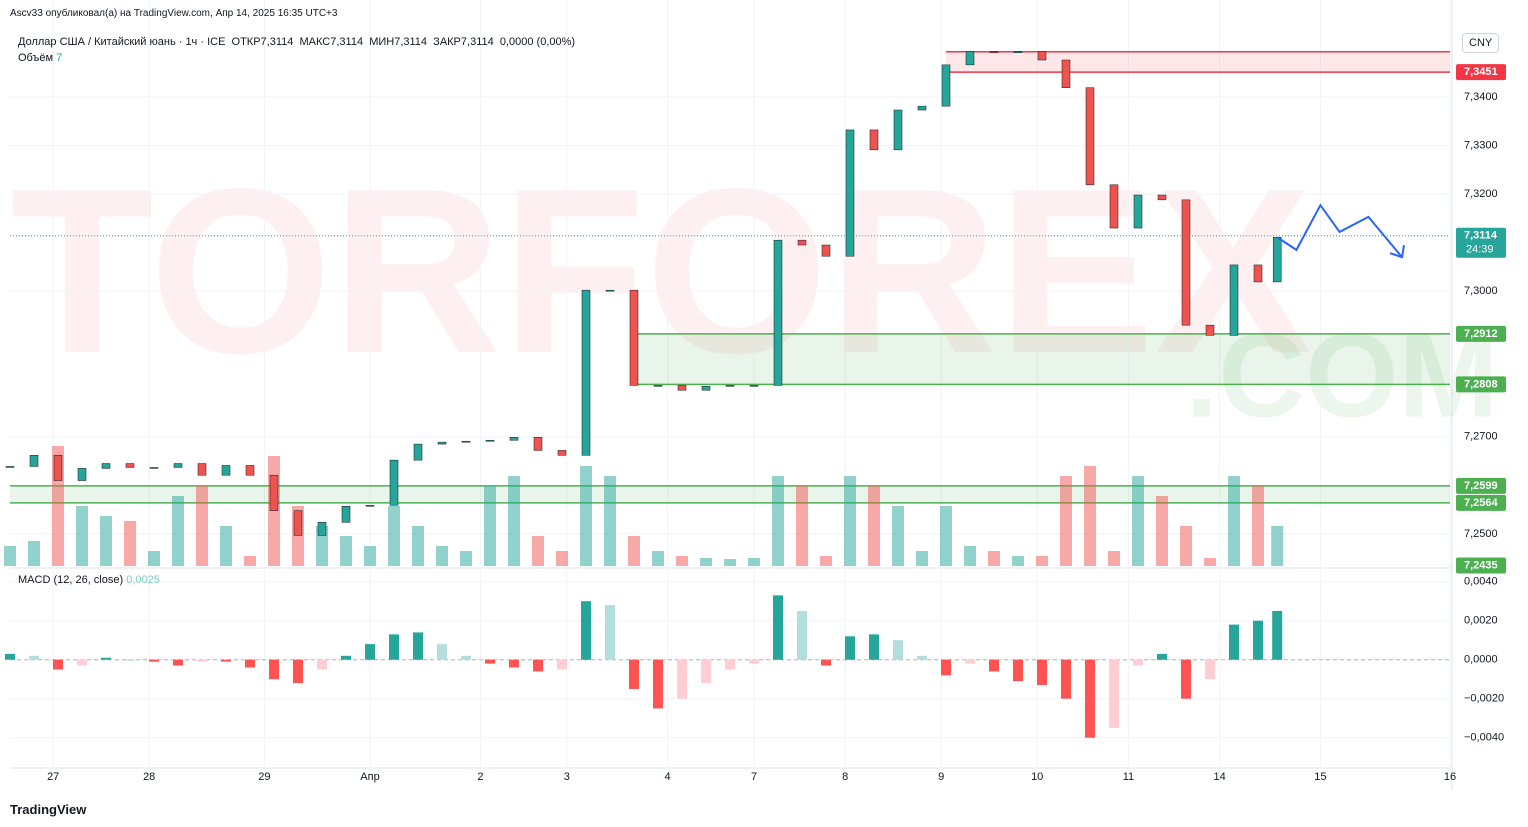  Describe the element at coordinates (1484, 699) in the screenshot. I see `y-tick-label: −0,0020` at that location.